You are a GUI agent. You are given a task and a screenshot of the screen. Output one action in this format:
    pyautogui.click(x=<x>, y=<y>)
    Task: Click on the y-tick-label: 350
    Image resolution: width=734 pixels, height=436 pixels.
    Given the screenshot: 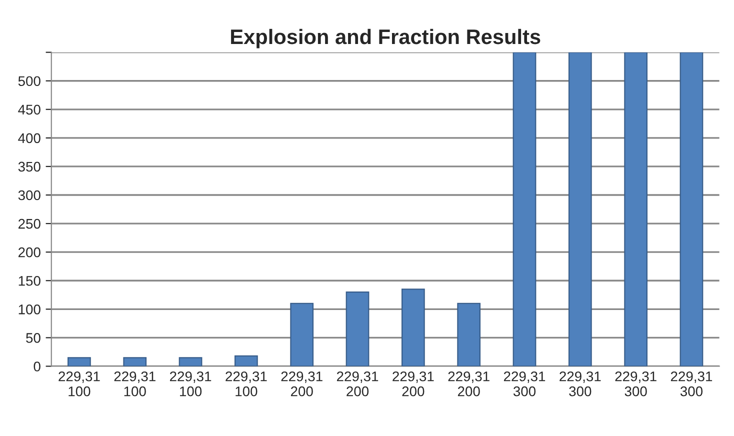 What is the action you would take?
    pyautogui.click(x=29, y=167)
    